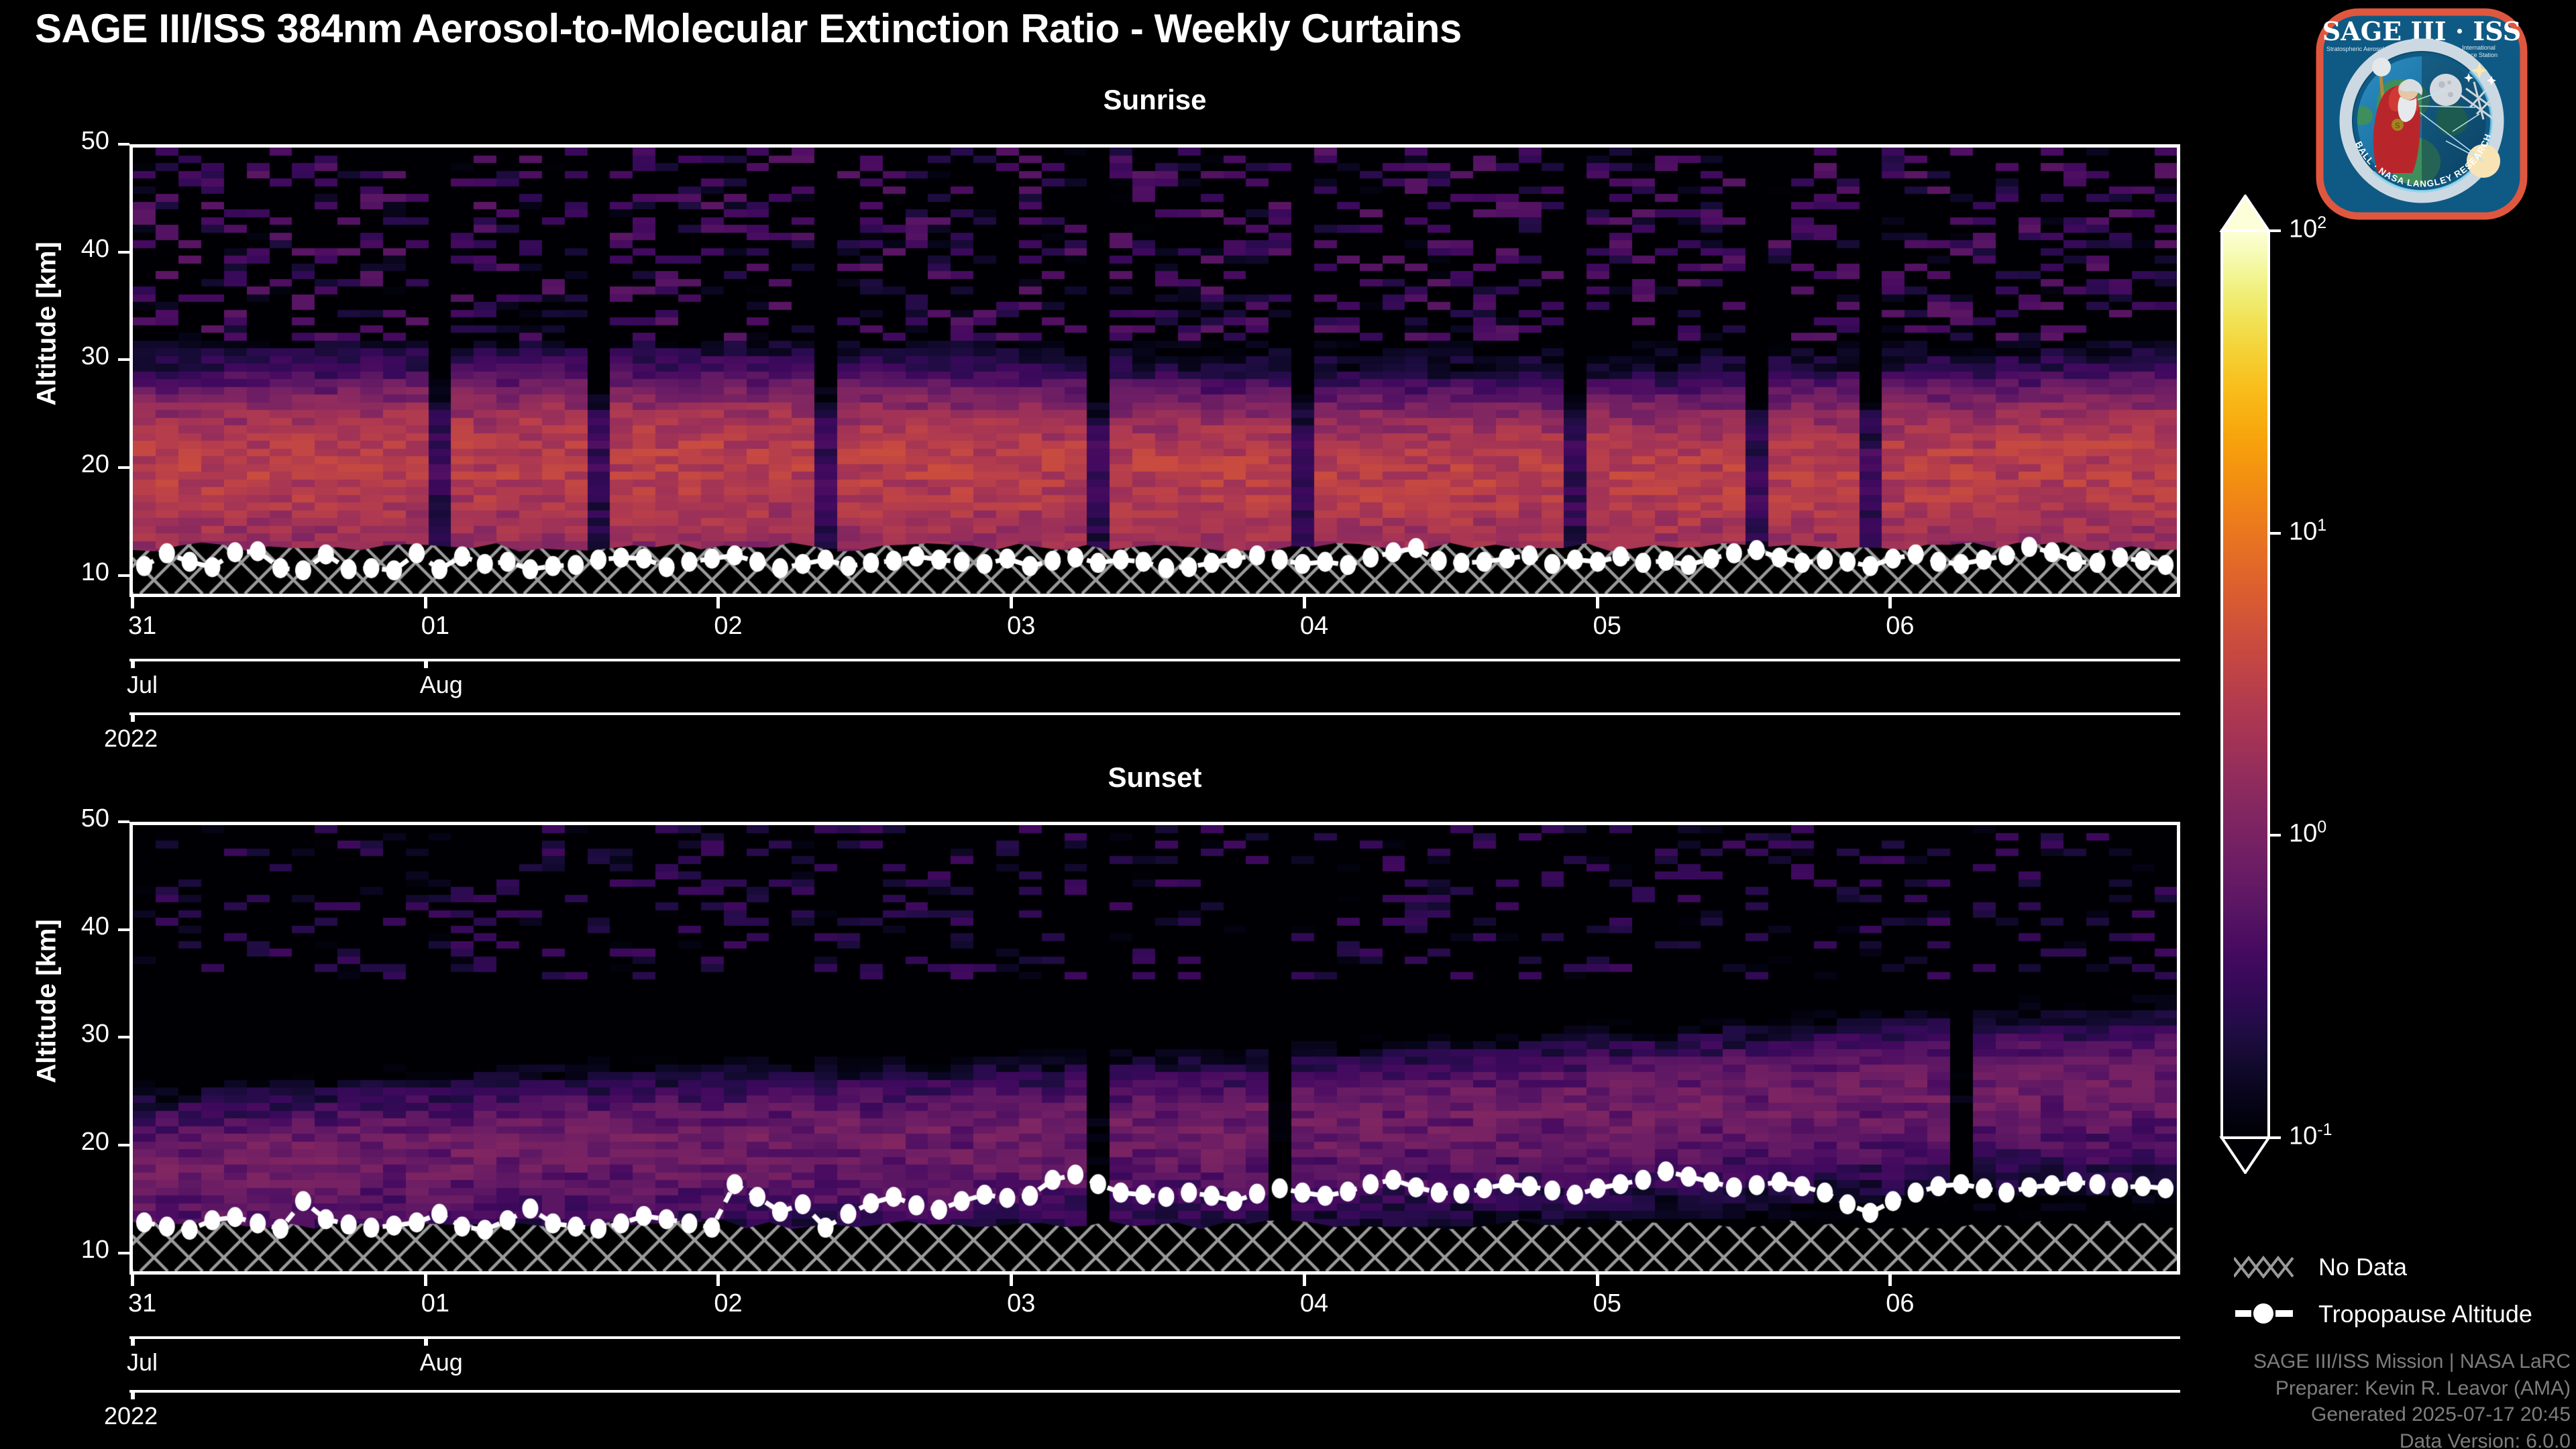 The image size is (2576, 1449). I want to click on svg-text: International, so click(2479, 47).